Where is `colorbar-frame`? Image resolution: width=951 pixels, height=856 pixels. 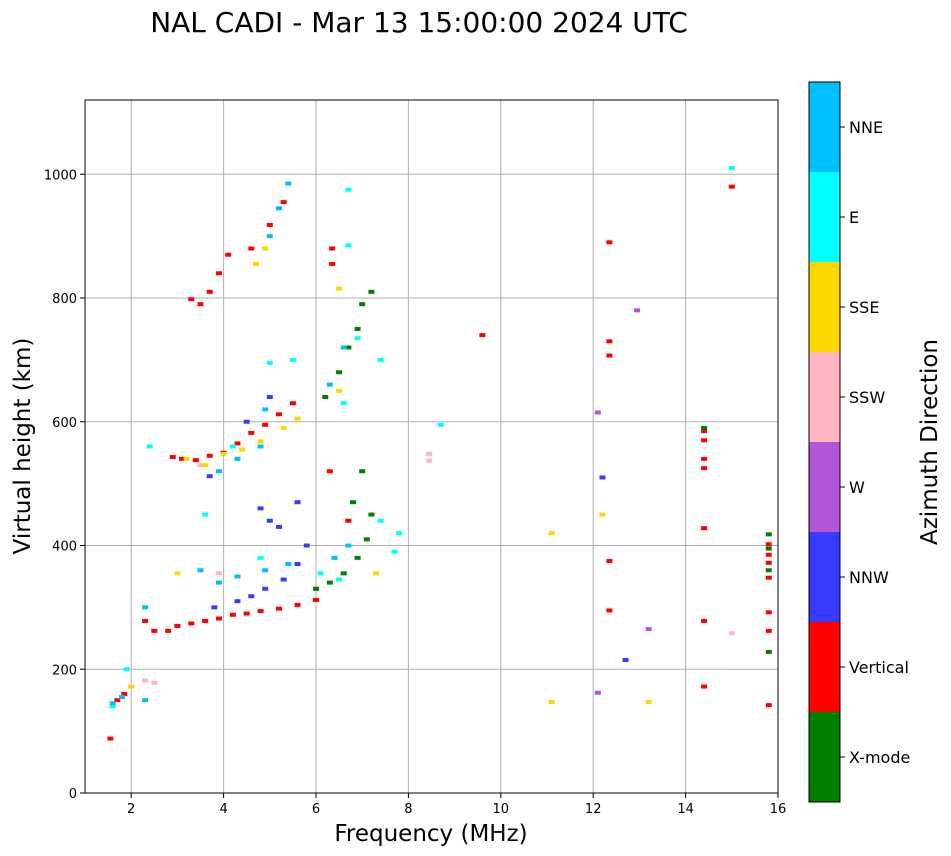 colorbar-frame is located at coordinates (824, 442).